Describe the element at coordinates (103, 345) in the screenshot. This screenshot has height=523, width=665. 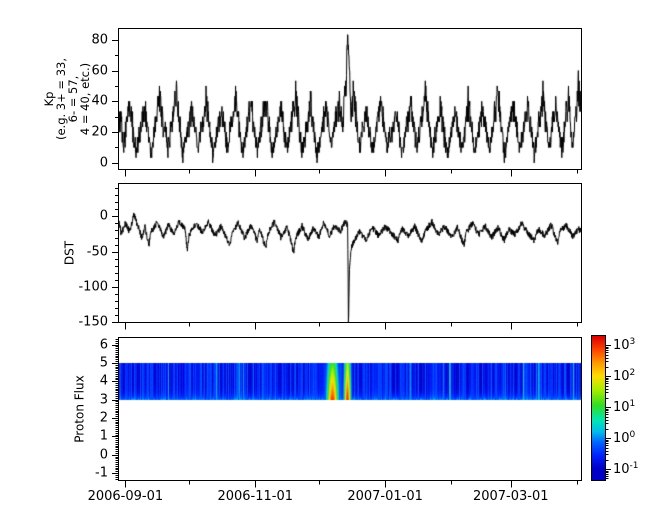
I see `flux-y-tick-label: 6` at that location.